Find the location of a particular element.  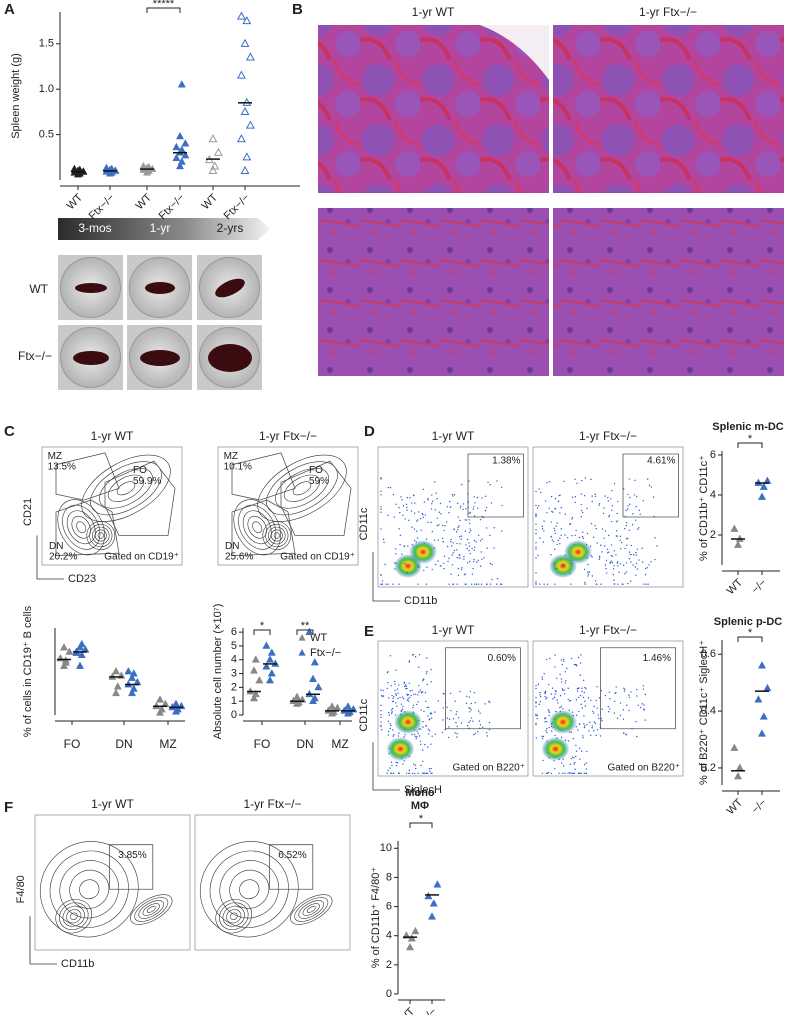

gate-label: DN is located at coordinates (56, 546).